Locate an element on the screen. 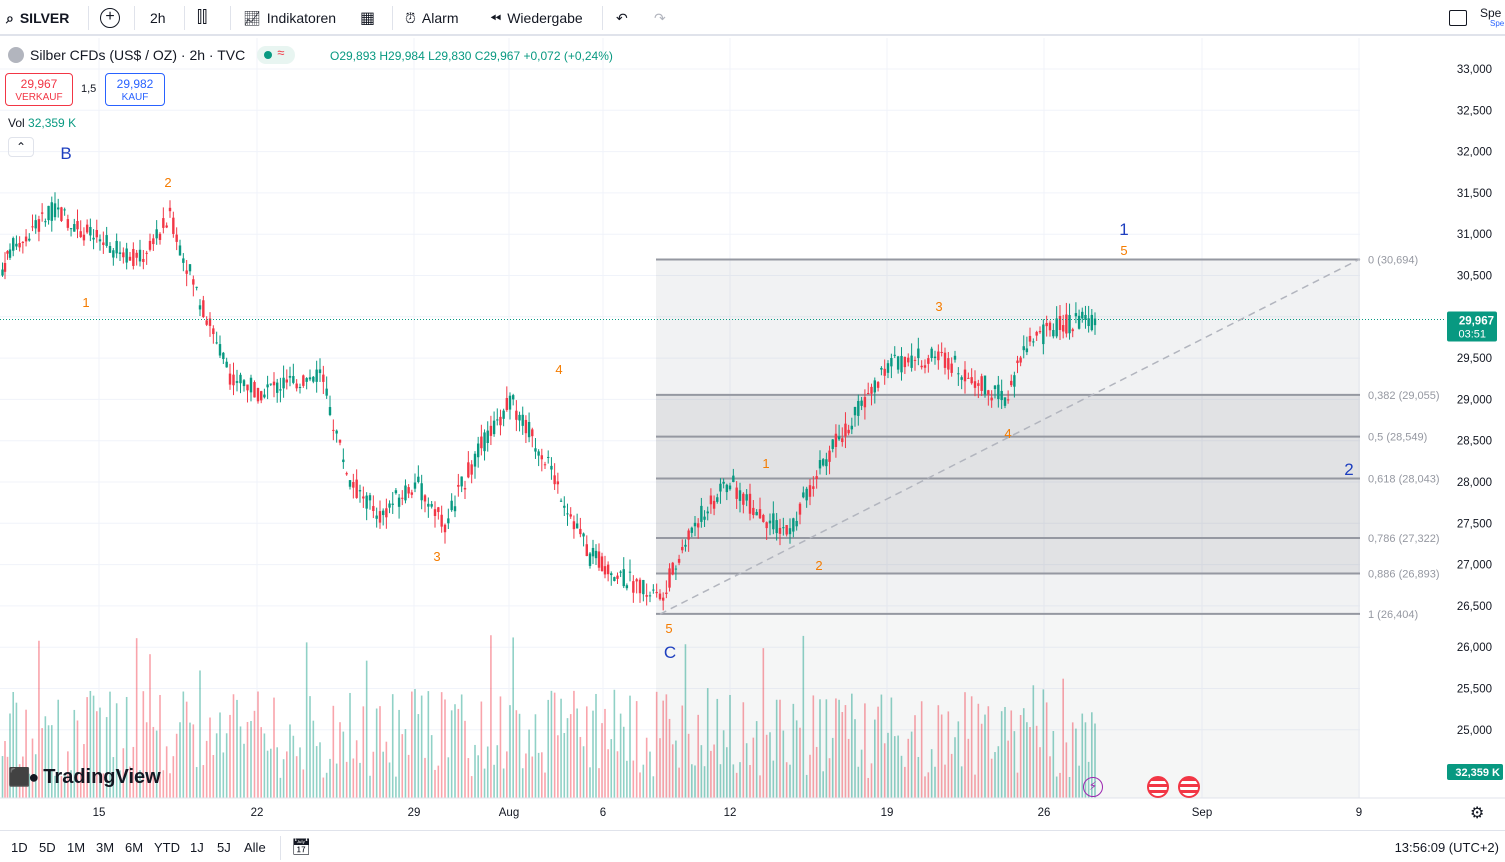  date-range-calendar-icon: 📅︎ is located at coordinates (301, 847).